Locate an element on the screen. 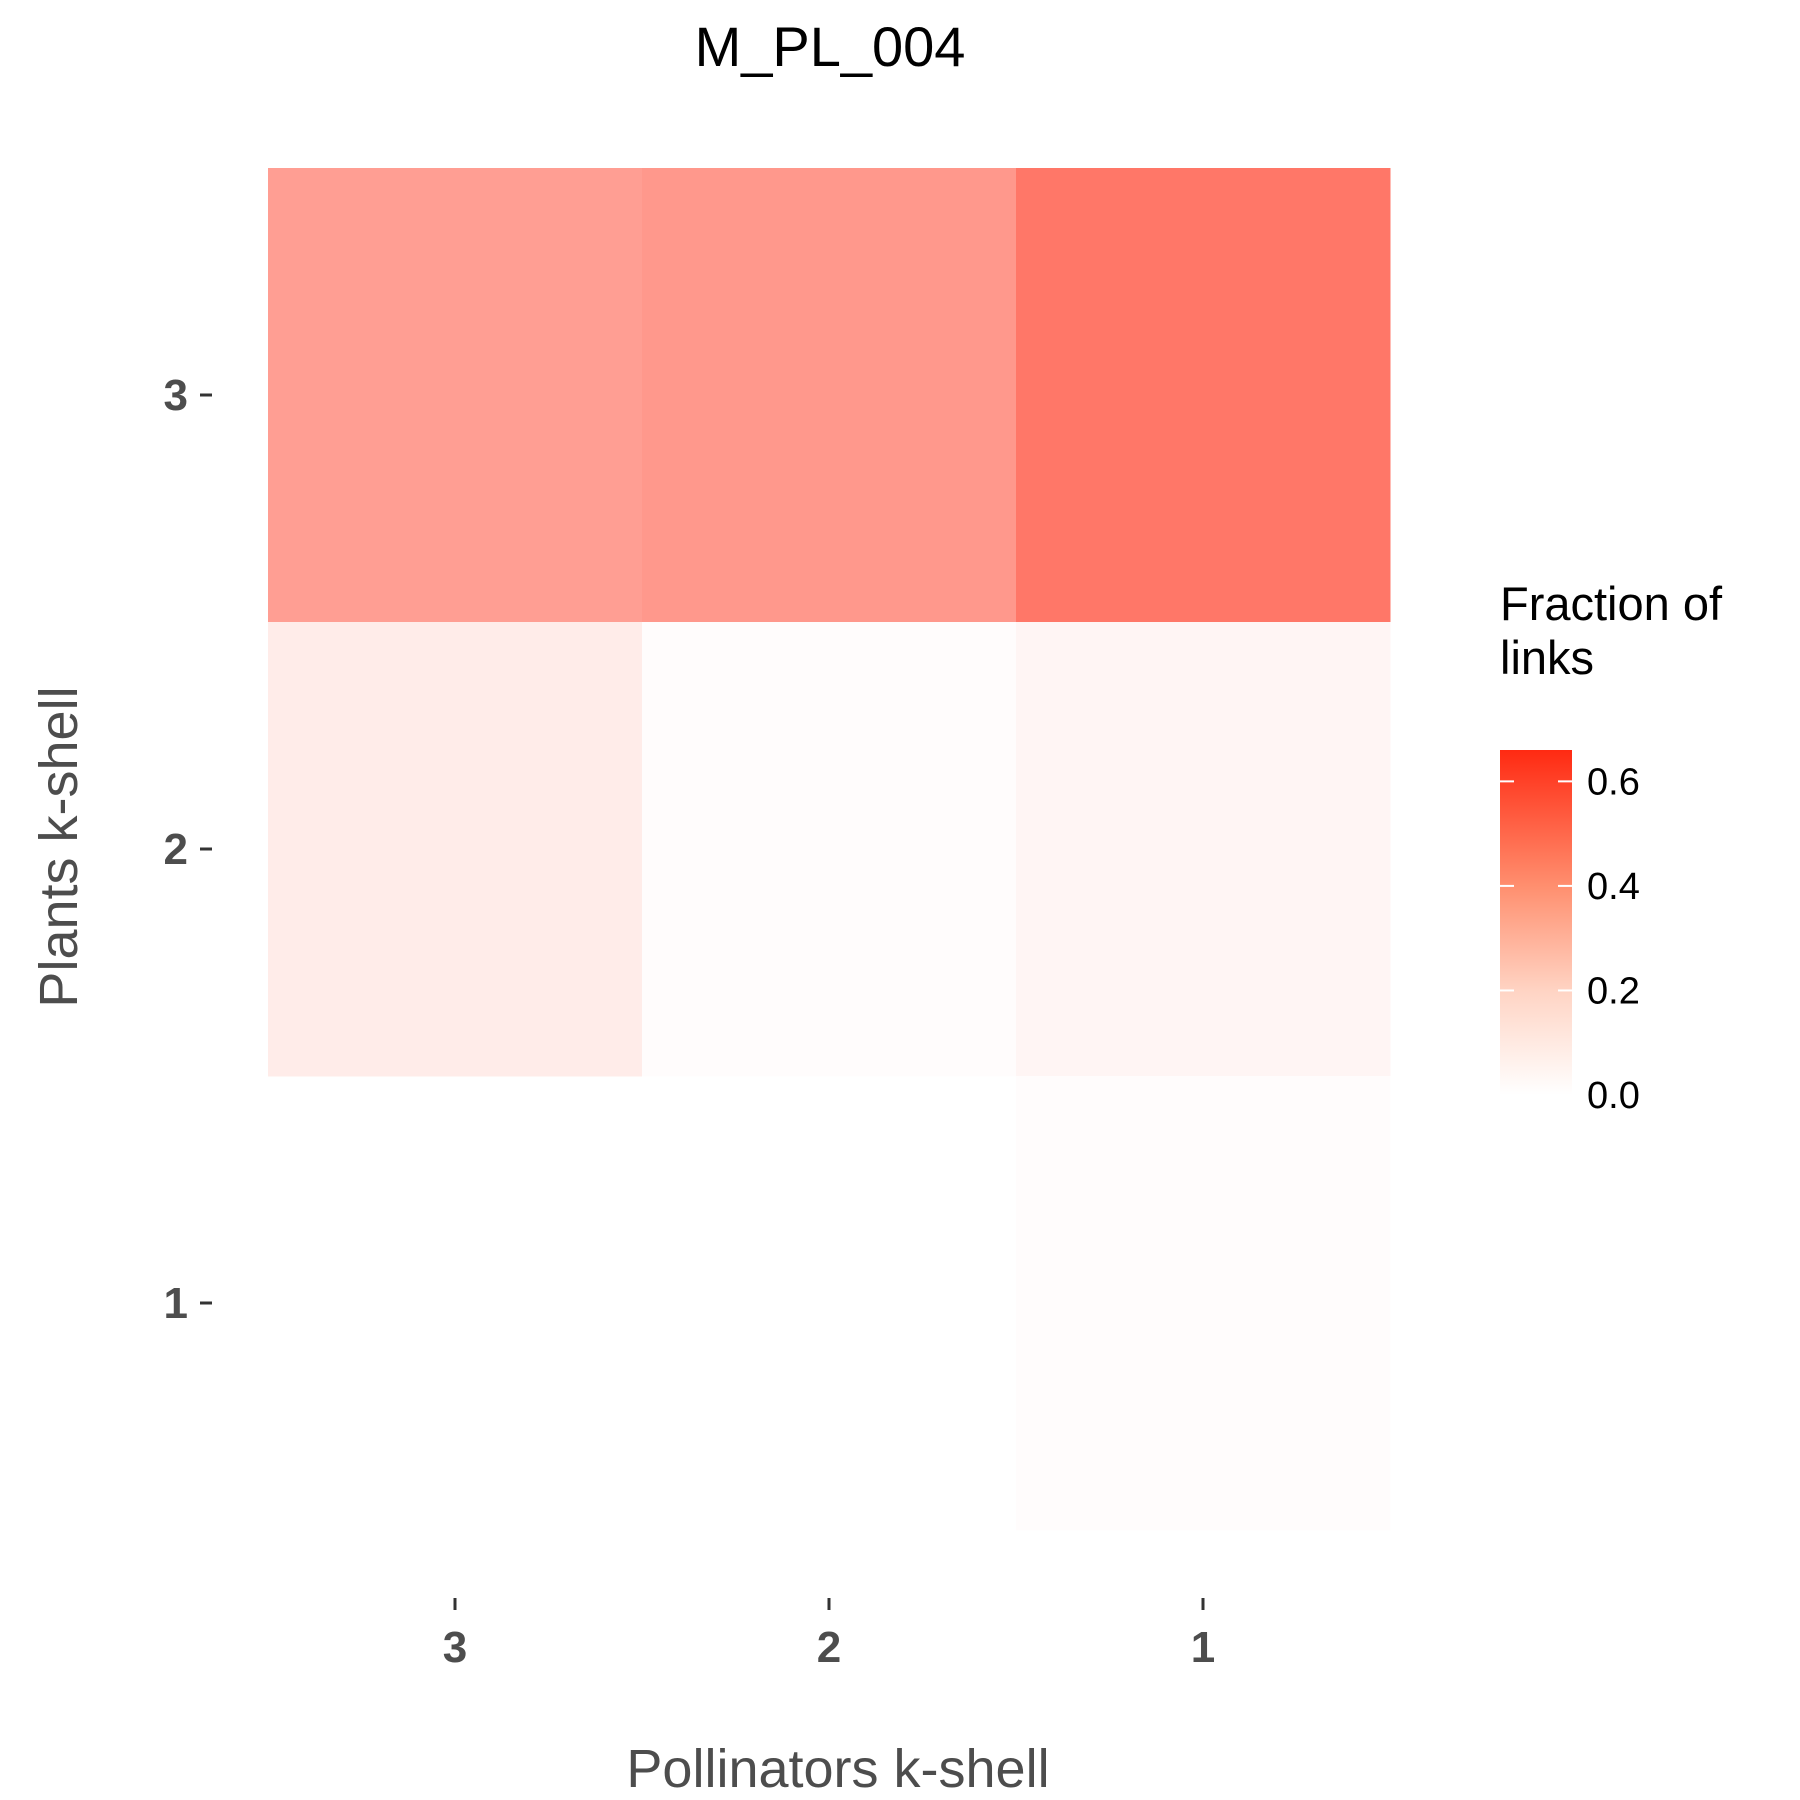  y-axis-title: Plants k-shell is located at coordinates (59, 846).